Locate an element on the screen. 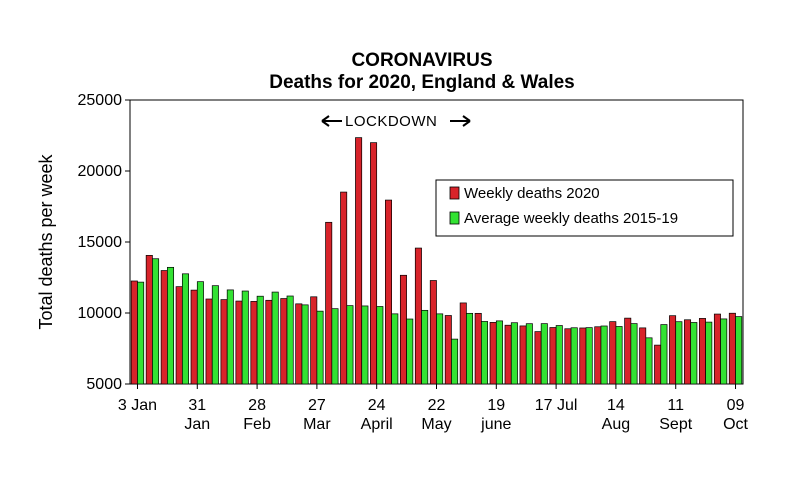 This screenshot has width=800, height=479. x-tick-day-8: 14 is located at coordinates (616, 405).